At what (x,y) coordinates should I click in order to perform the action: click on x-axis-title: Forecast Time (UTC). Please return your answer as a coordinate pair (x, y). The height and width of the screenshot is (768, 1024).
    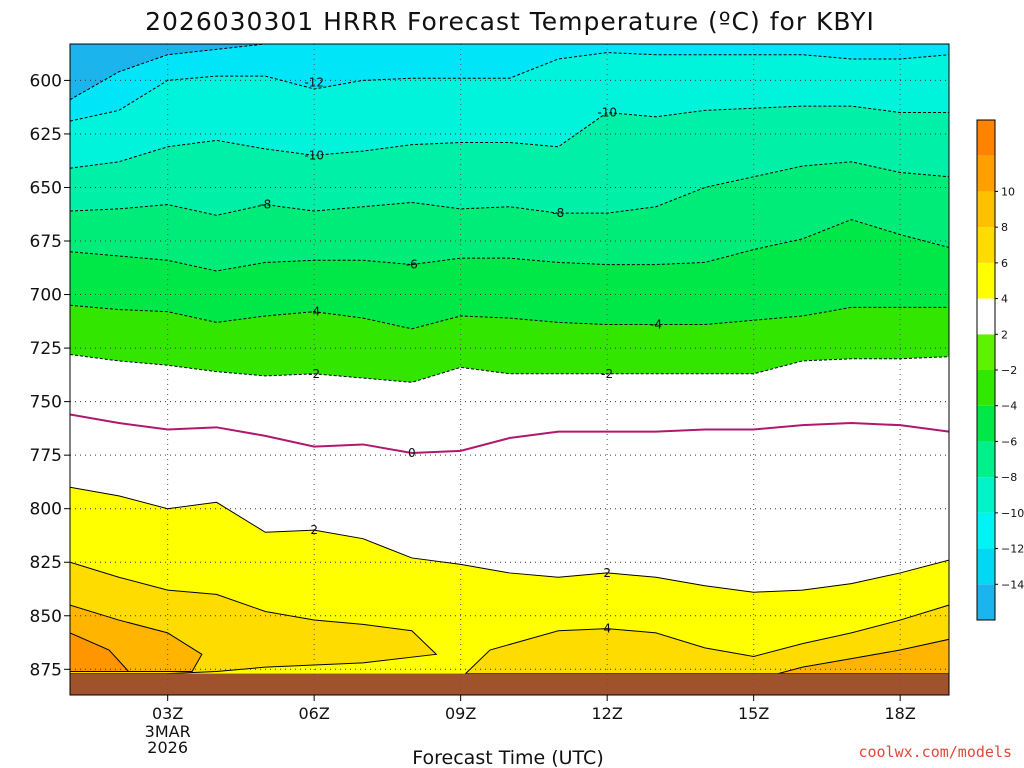
    Looking at the image, I should click on (507, 757).